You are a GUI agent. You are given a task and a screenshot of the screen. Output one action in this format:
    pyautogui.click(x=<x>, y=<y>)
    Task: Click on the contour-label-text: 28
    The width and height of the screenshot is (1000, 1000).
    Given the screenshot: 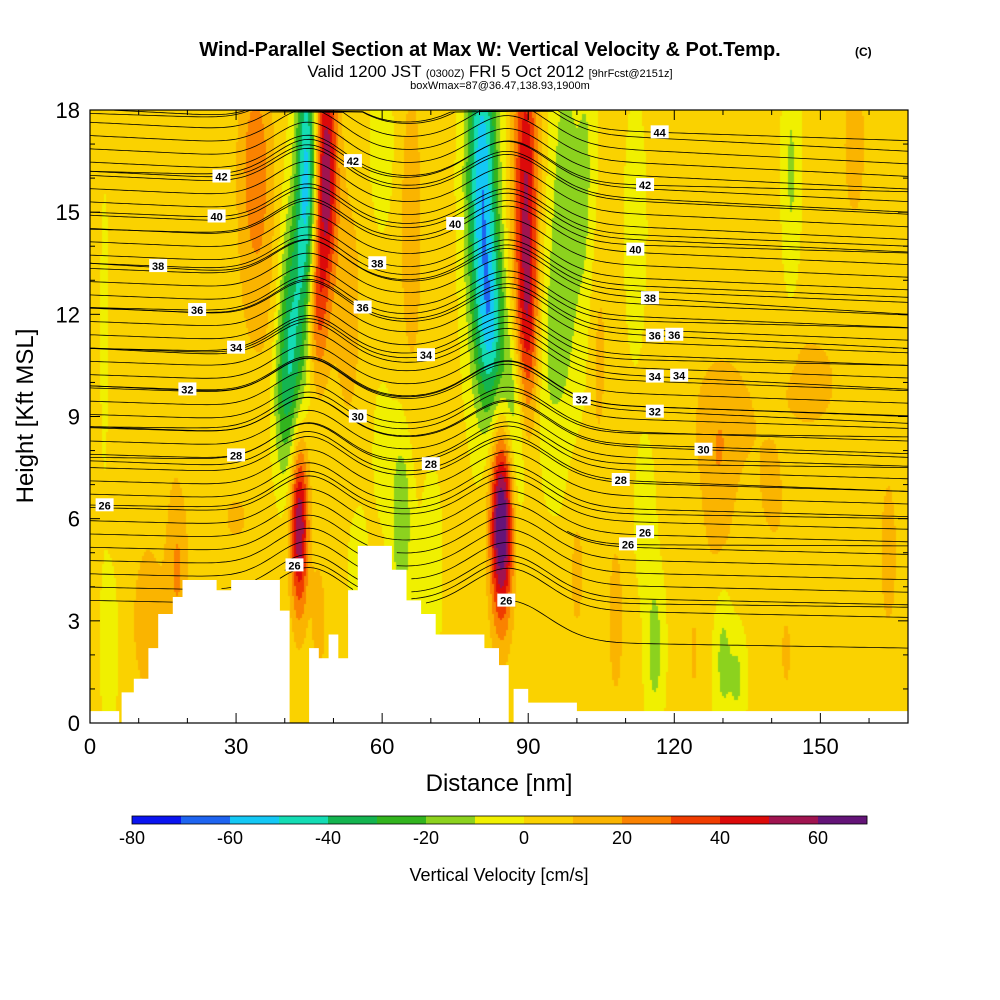 What is the action you would take?
    pyautogui.click(x=236, y=456)
    